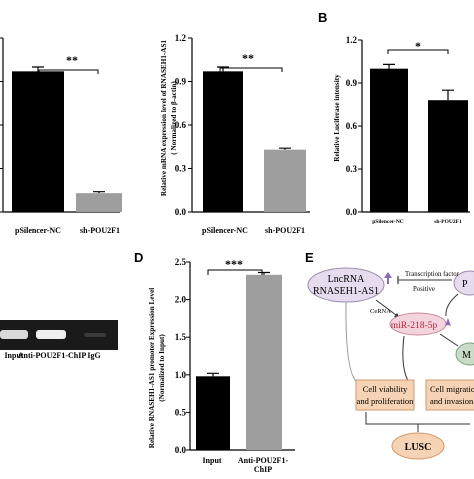  I want to click on chart-d-ytick-label: 0.5, so click(181, 412).